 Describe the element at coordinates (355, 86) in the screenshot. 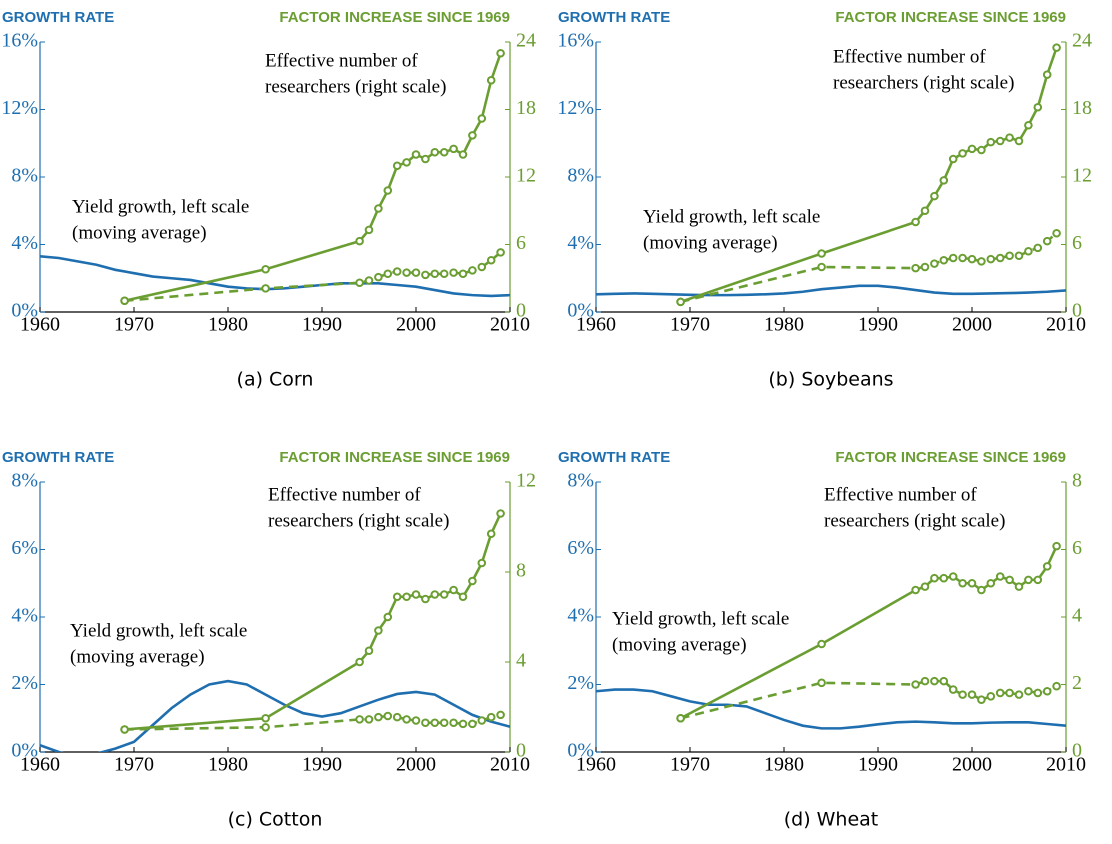

I see `annotation: researchers (right scale)` at that location.